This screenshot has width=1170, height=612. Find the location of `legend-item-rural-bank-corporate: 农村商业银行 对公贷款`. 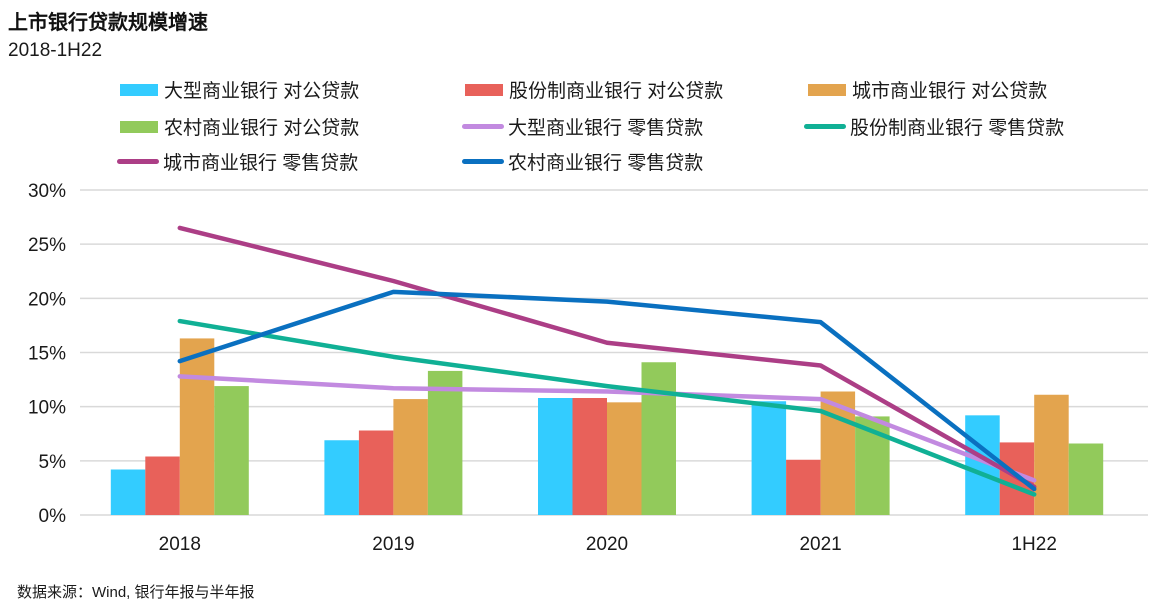

legend-item-rural-bank-corporate: 农村商业银行 对公贷款 is located at coordinates (239, 126).